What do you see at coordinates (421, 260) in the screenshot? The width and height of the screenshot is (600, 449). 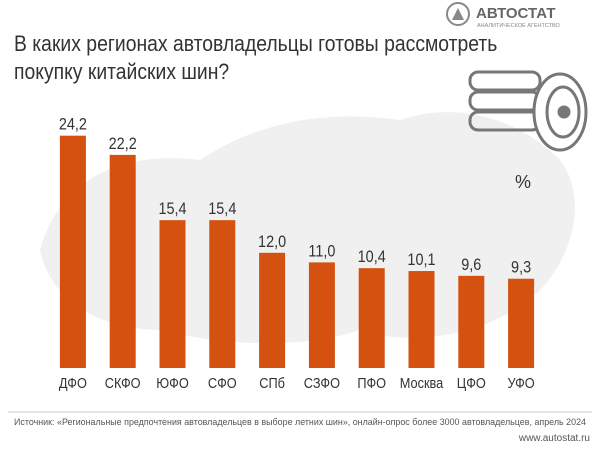 I see `value-label: 10,1` at bounding box center [421, 260].